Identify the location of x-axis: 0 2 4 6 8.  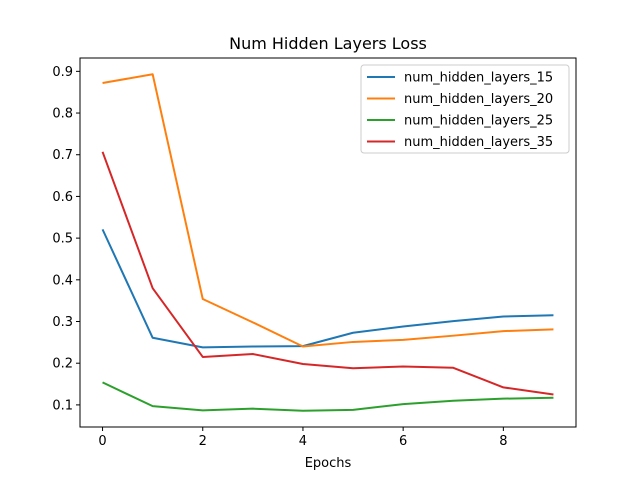
(302, 438).